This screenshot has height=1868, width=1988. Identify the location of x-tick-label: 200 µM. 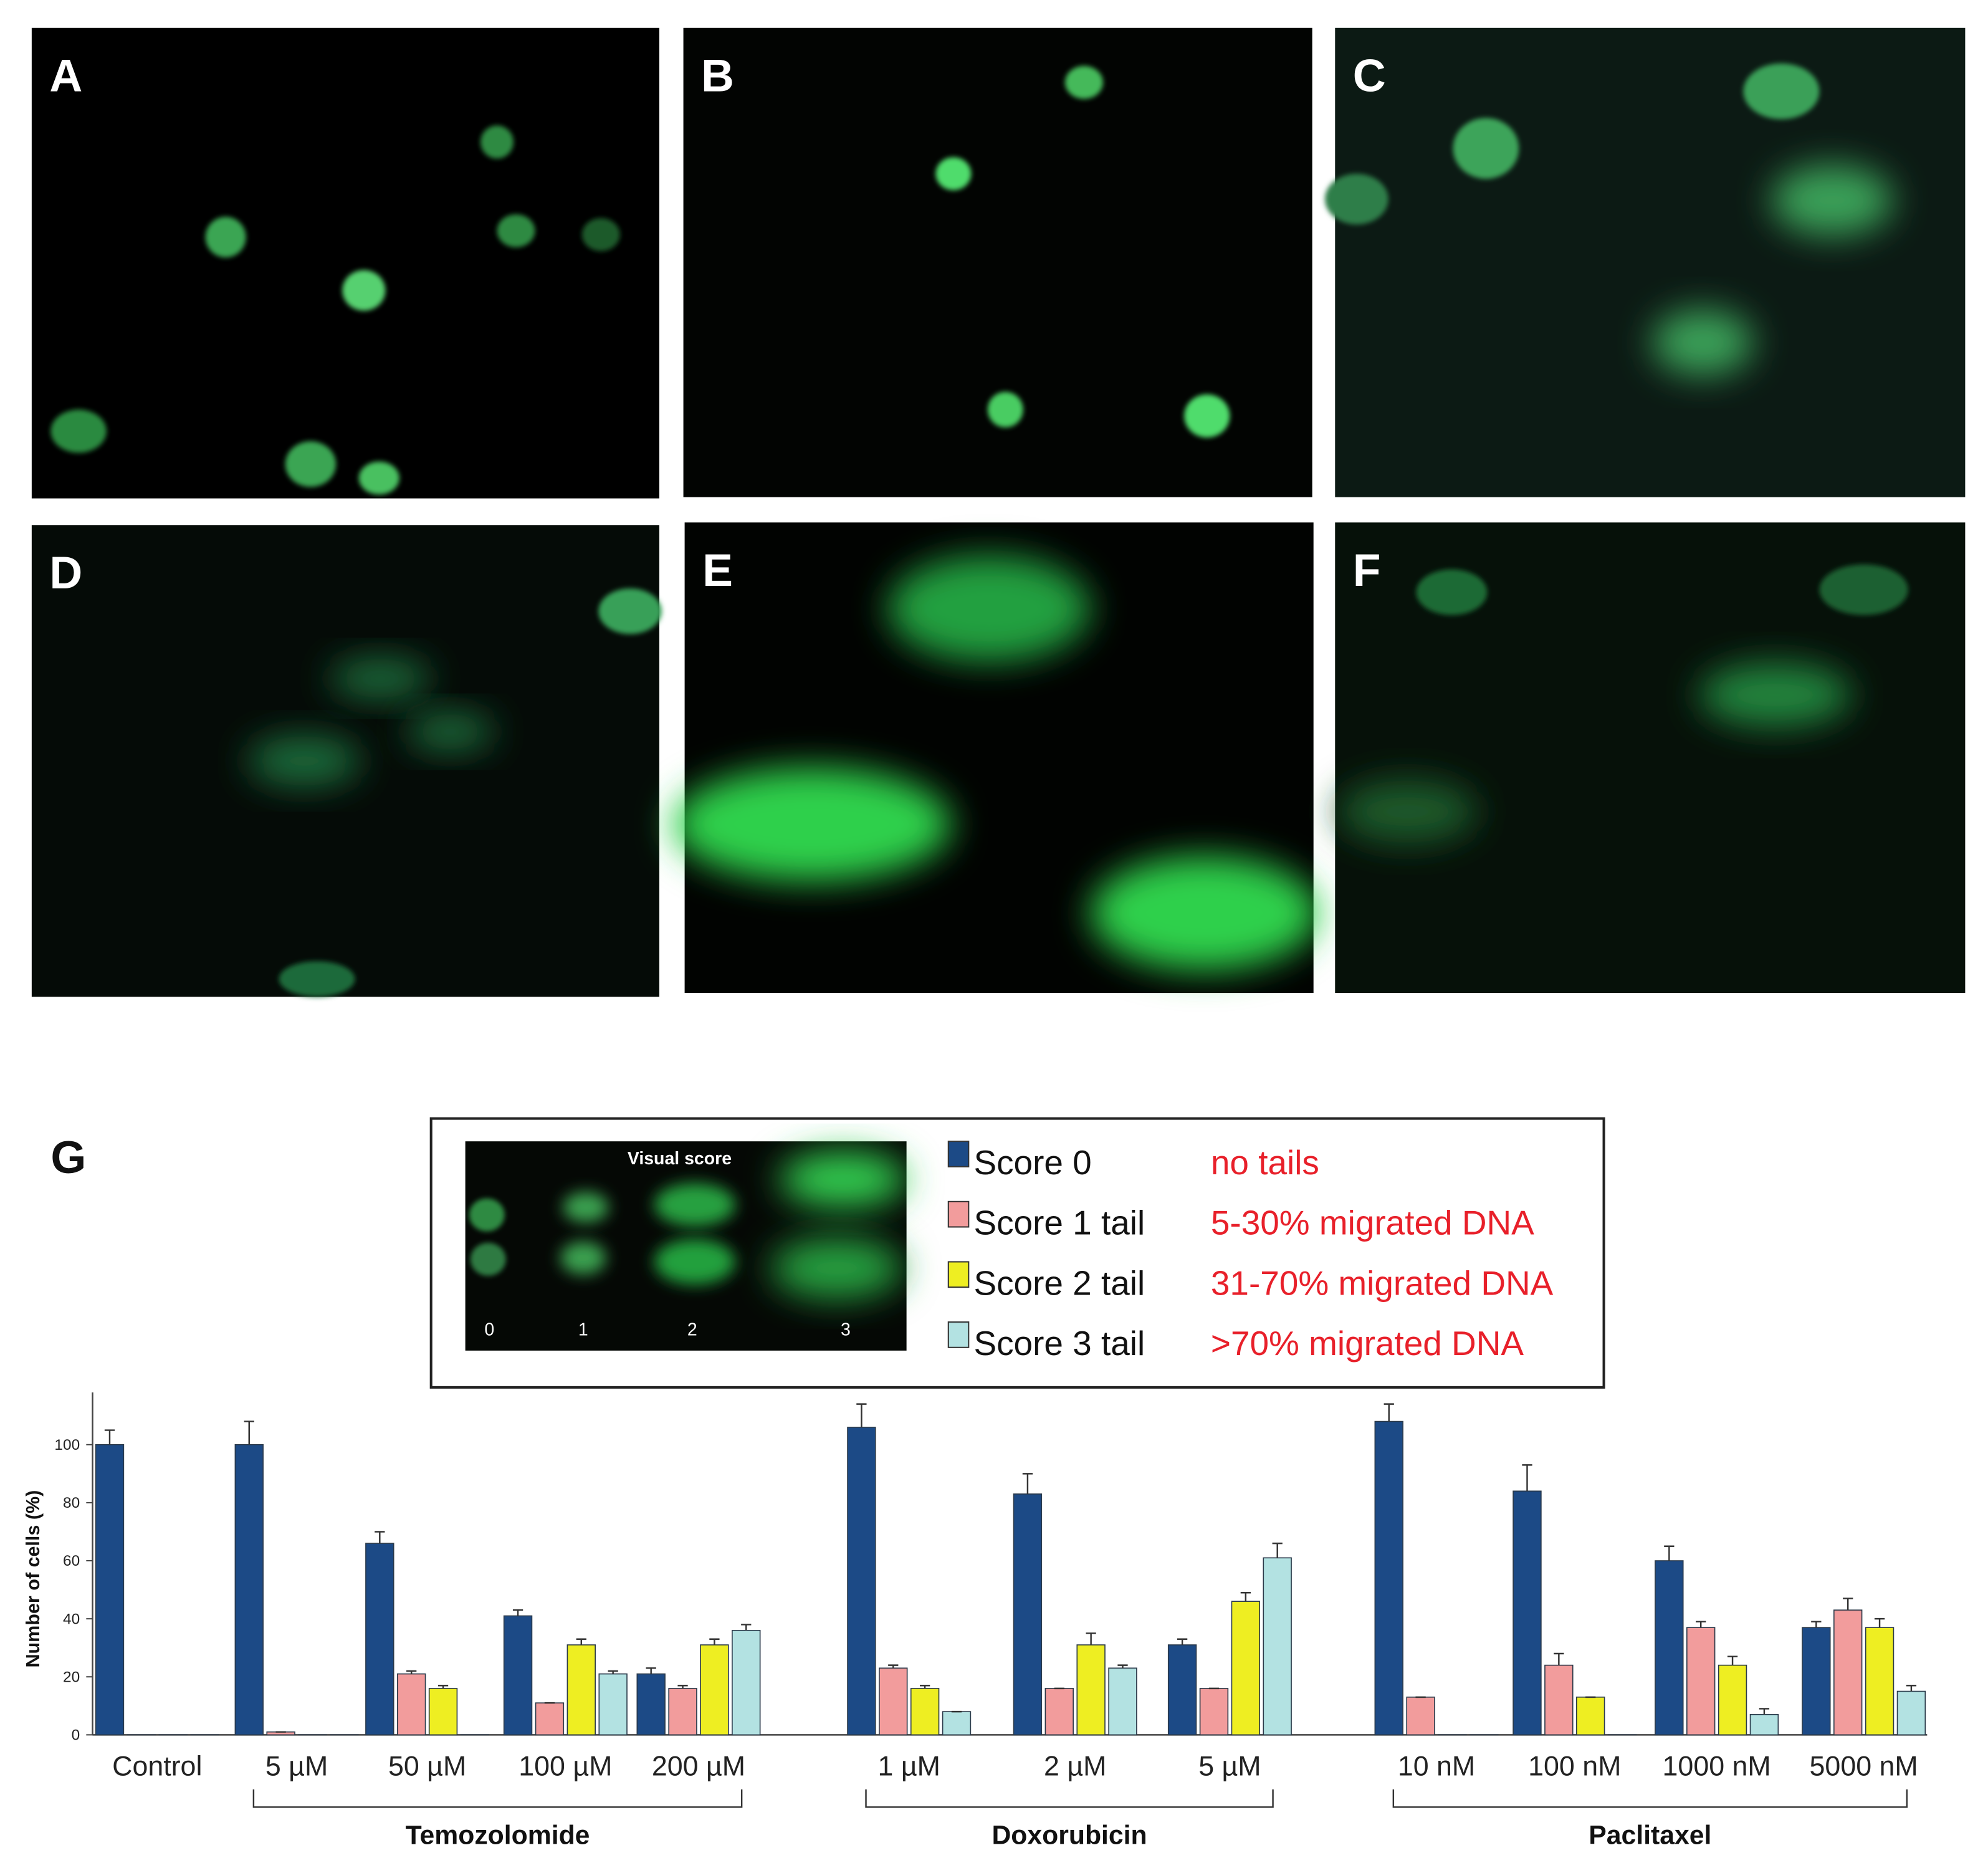
(699, 1766).